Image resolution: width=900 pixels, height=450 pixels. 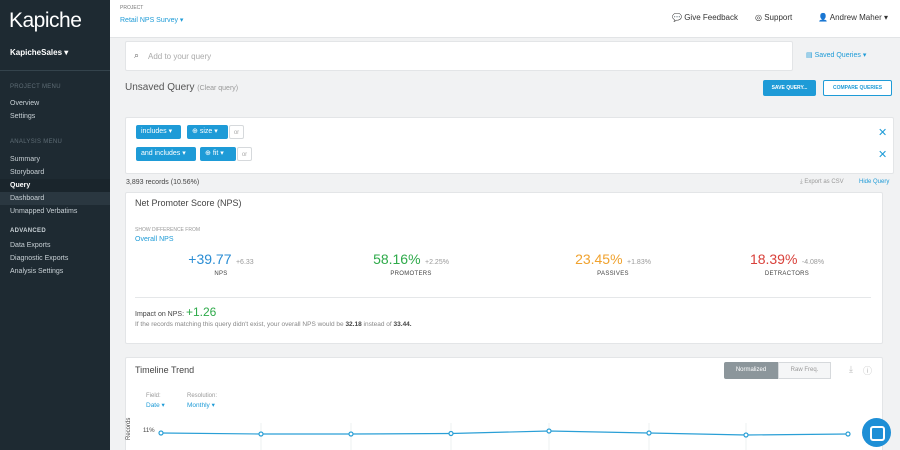 I want to click on metric: 23.45% +1.83% PASSIVES, so click(x=613, y=264).